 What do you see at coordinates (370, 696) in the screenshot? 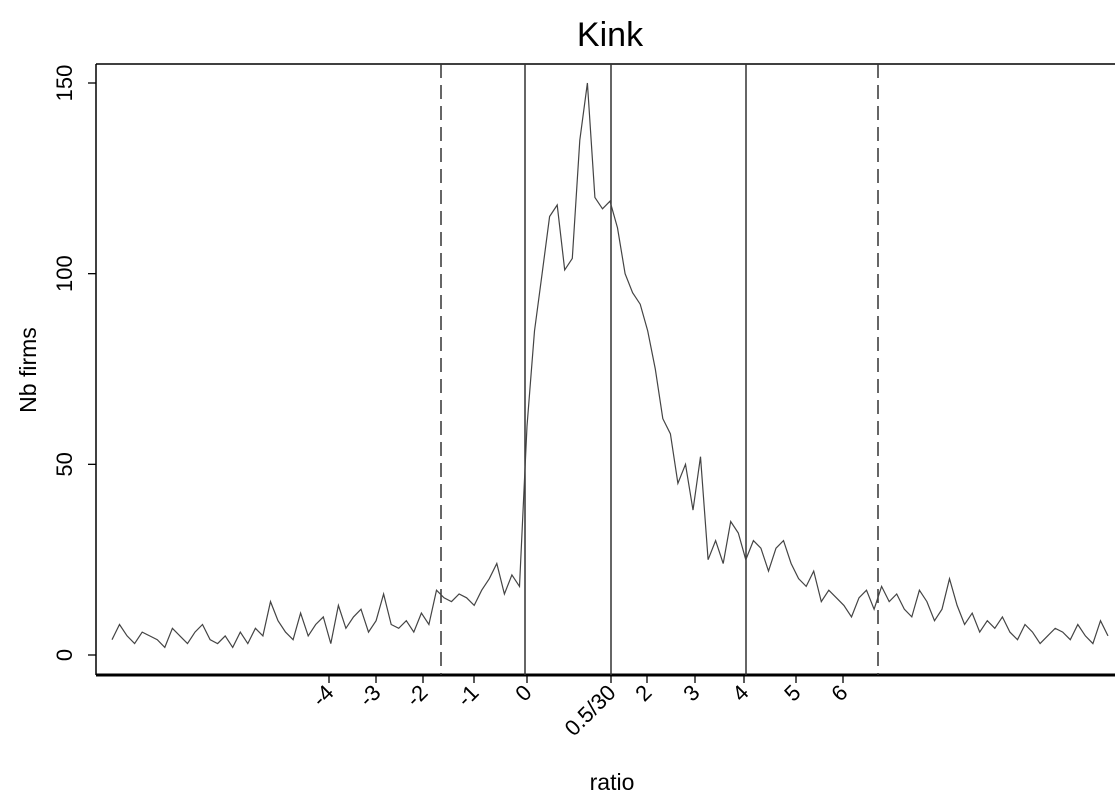
I see `x-tick-label: -3` at bounding box center [370, 696].